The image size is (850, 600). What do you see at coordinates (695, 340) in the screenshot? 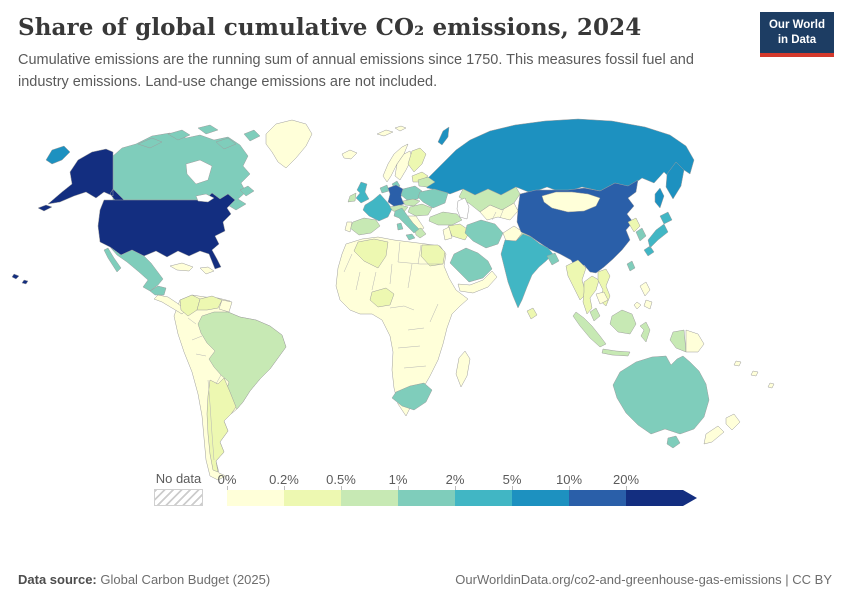
I see `country-papua-new-guinea` at bounding box center [695, 340].